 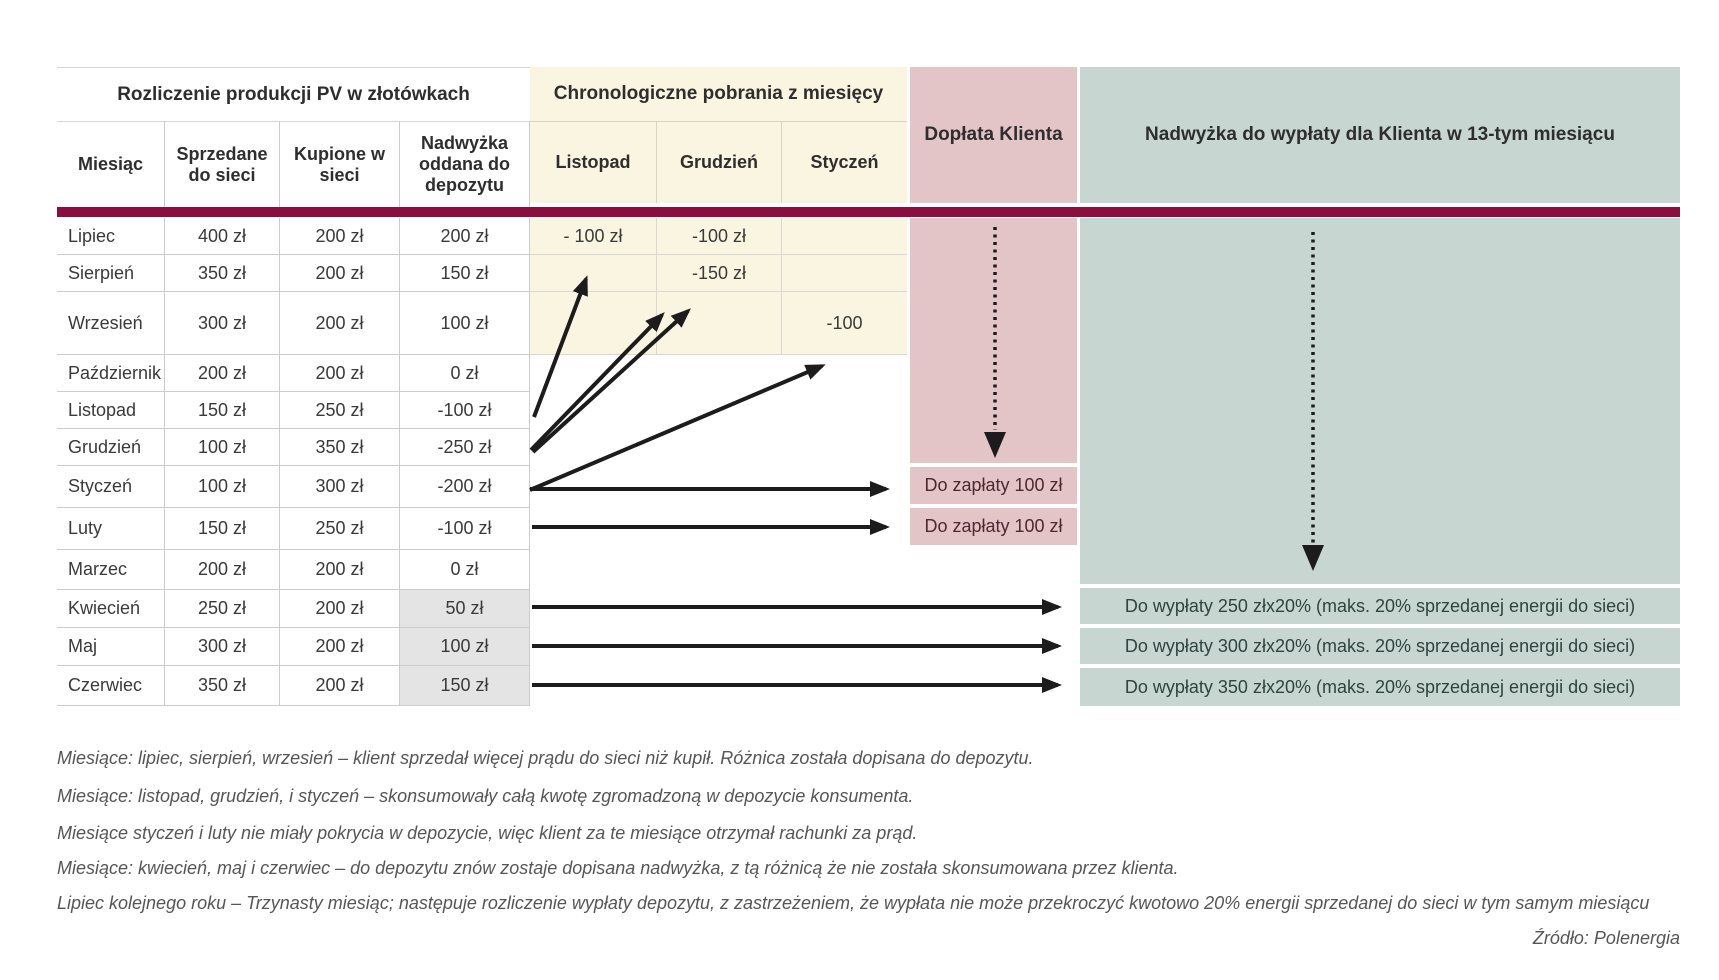 What do you see at coordinates (868, 212) in the screenshot?
I see `maroon-divider-bar` at bounding box center [868, 212].